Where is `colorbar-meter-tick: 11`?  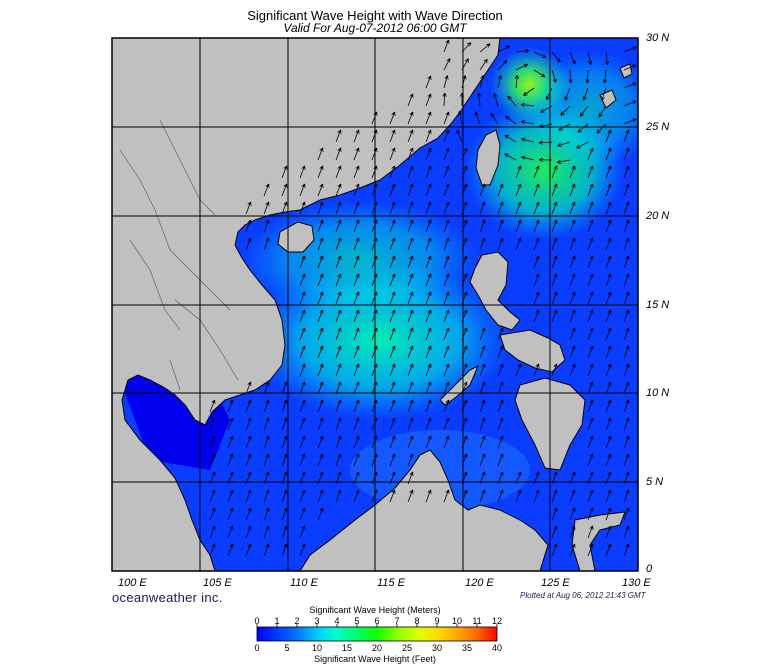 colorbar-meter-tick: 11 is located at coordinates (477, 621).